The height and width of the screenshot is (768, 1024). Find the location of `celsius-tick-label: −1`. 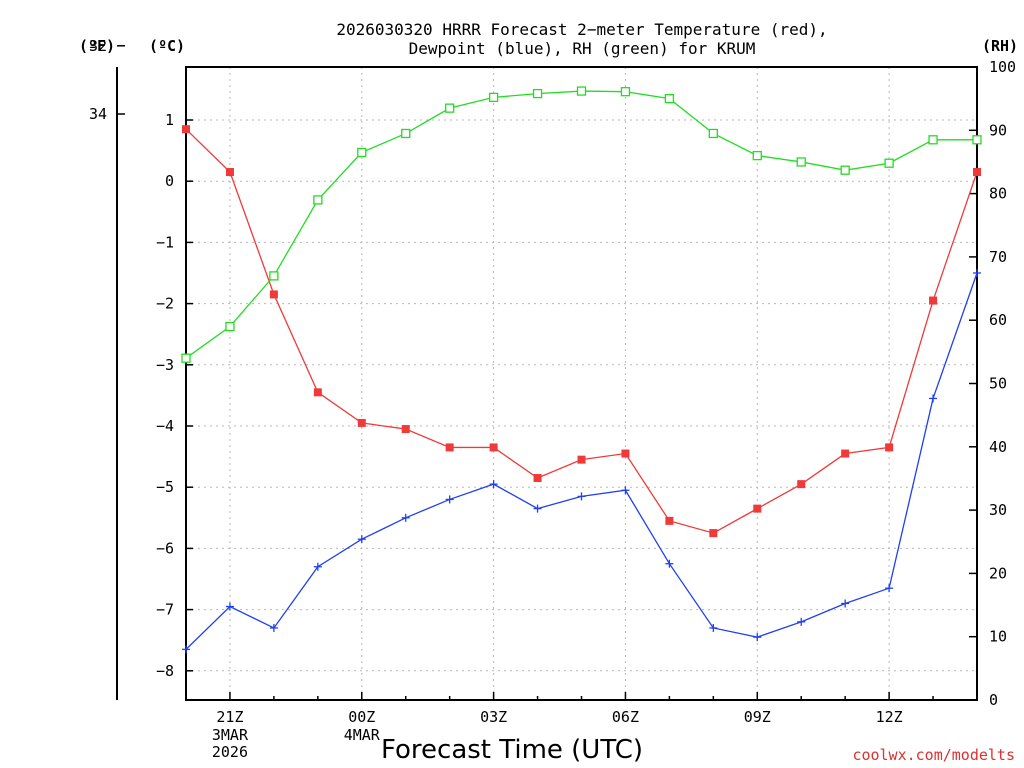

celsius-tick-label: −1 is located at coordinates (165, 242).